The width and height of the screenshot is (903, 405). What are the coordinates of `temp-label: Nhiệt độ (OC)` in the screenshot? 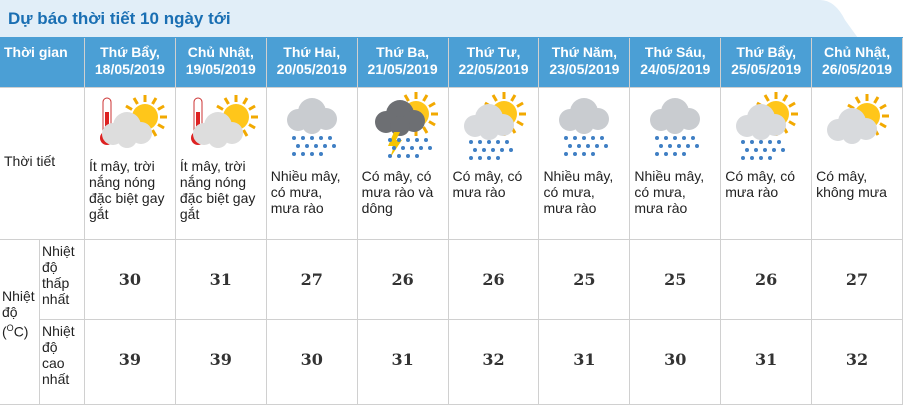 It's located at (20, 322).